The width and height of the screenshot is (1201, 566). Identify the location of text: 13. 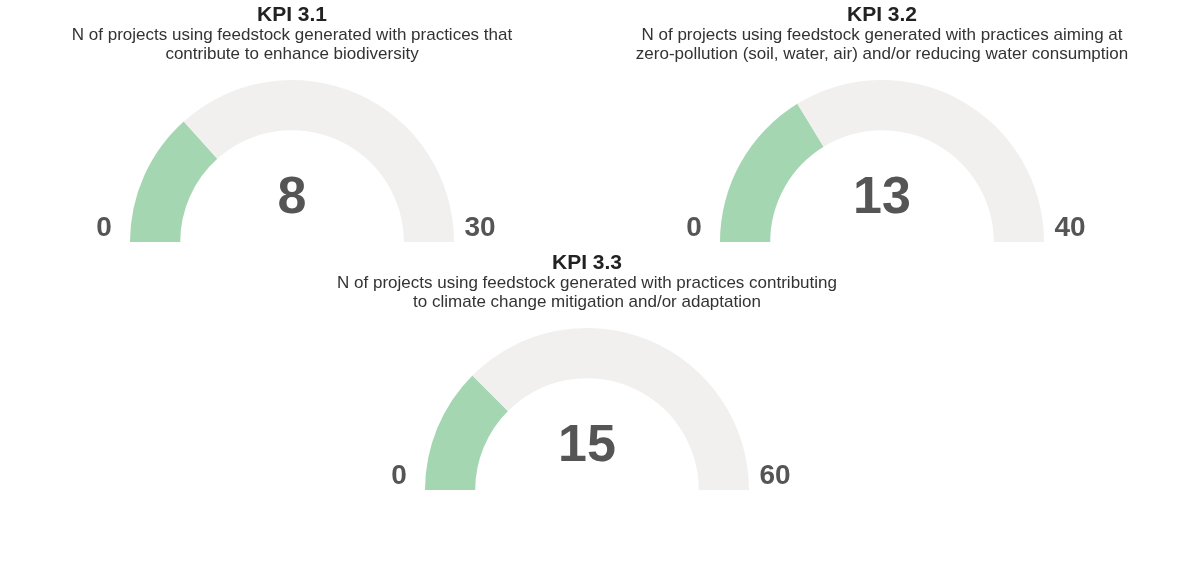
(882, 195).